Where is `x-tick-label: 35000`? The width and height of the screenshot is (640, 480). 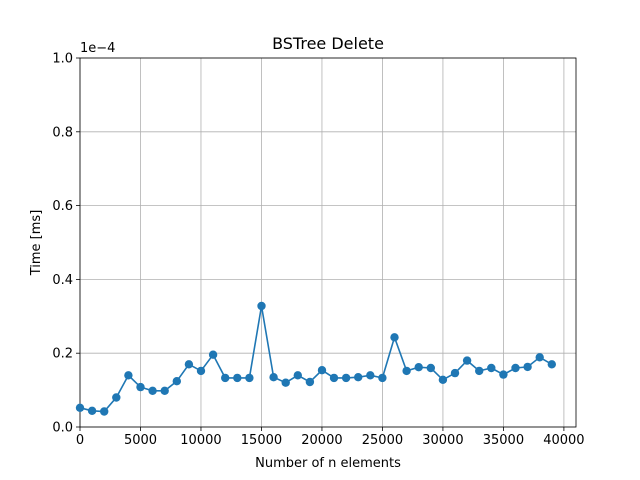
x-tick-label: 35000 is located at coordinates (503, 440).